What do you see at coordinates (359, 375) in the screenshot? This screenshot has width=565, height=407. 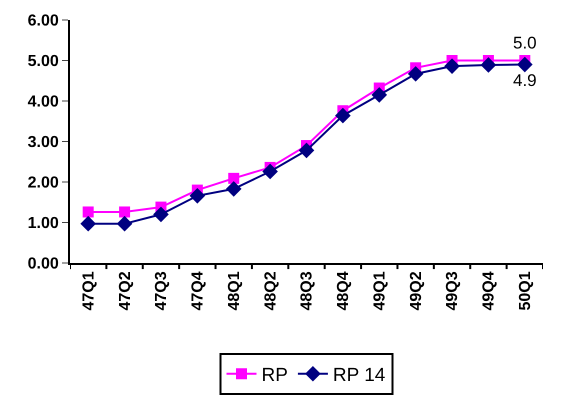 I see `legend-label: RP 14` at bounding box center [359, 375].